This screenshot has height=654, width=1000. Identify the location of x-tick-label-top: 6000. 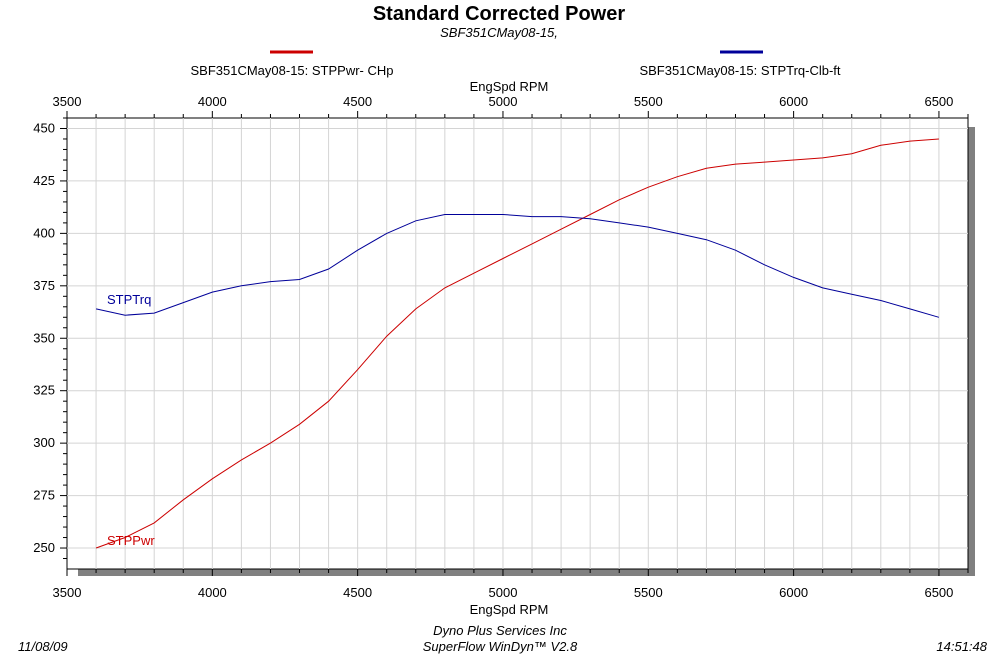
(793, 101).